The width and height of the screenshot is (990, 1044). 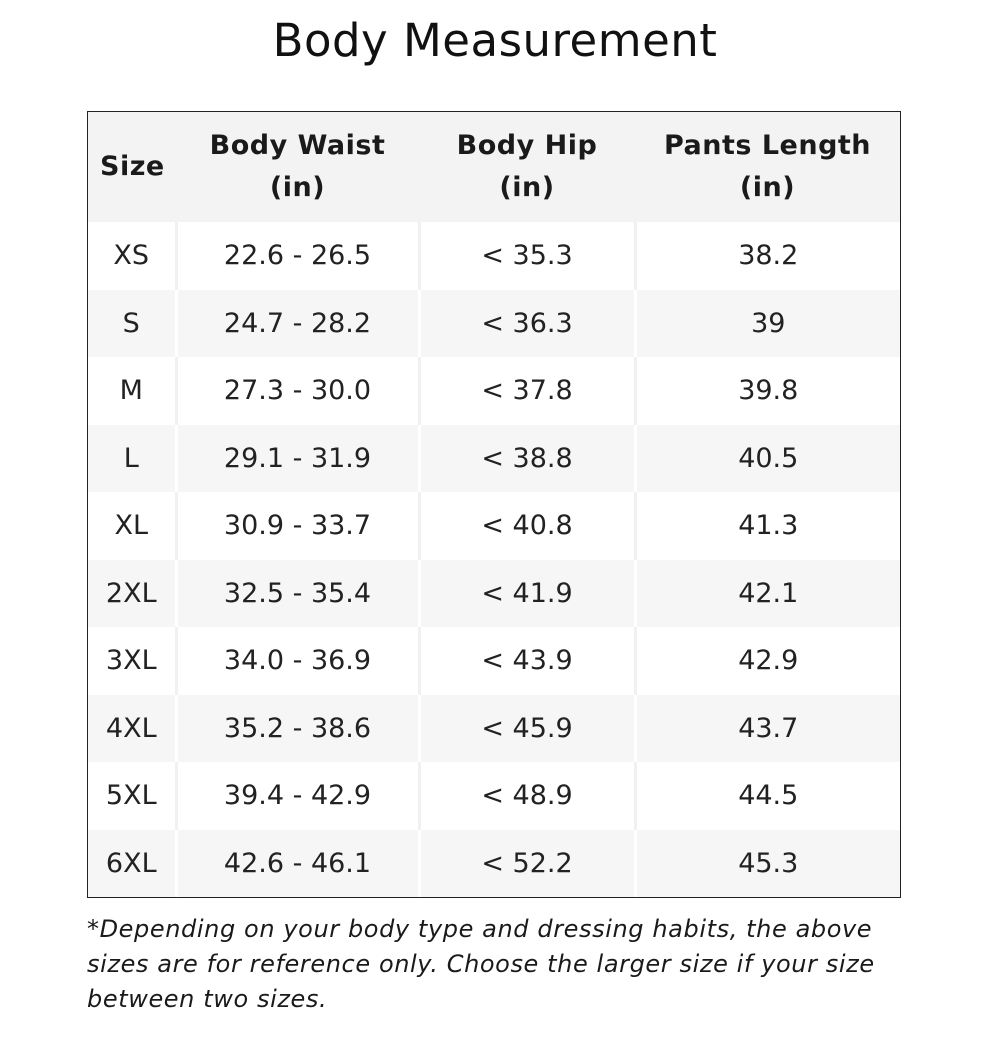 I want to click on cell-body-hip: < 35.3, so click(x=528, y=256).